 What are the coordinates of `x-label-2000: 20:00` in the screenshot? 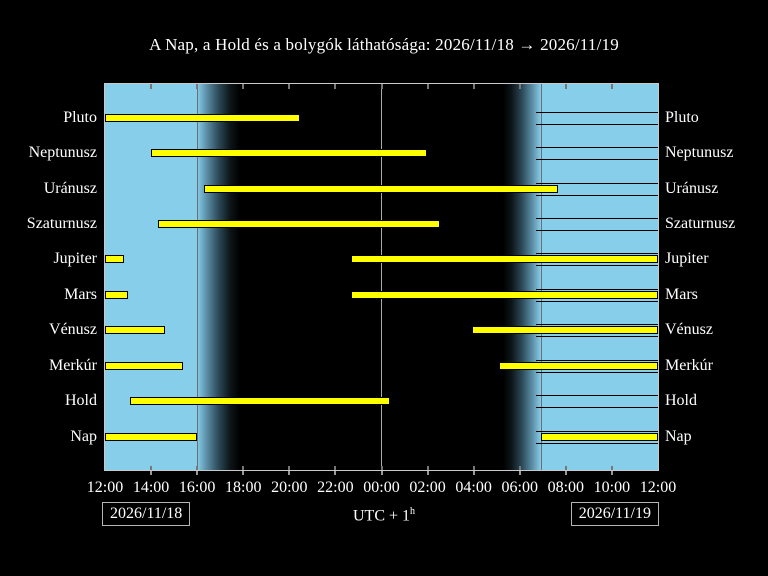 It's located at (289, 487).